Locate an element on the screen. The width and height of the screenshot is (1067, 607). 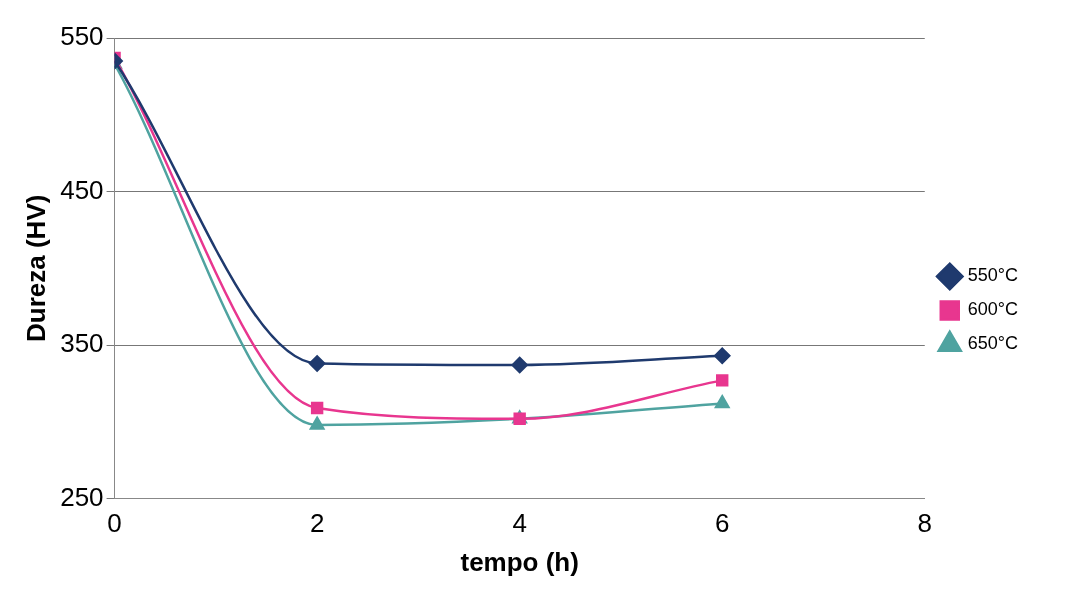
y-tick-label: 350 is located at coordinates (82, 343).